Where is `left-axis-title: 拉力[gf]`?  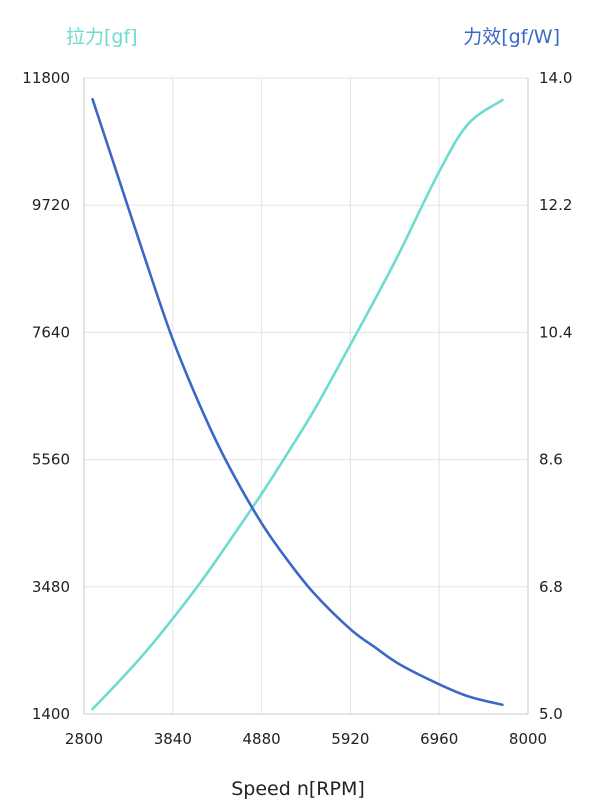 left-axis-title: 拉力[gf] is located at coordinates (102, 37).